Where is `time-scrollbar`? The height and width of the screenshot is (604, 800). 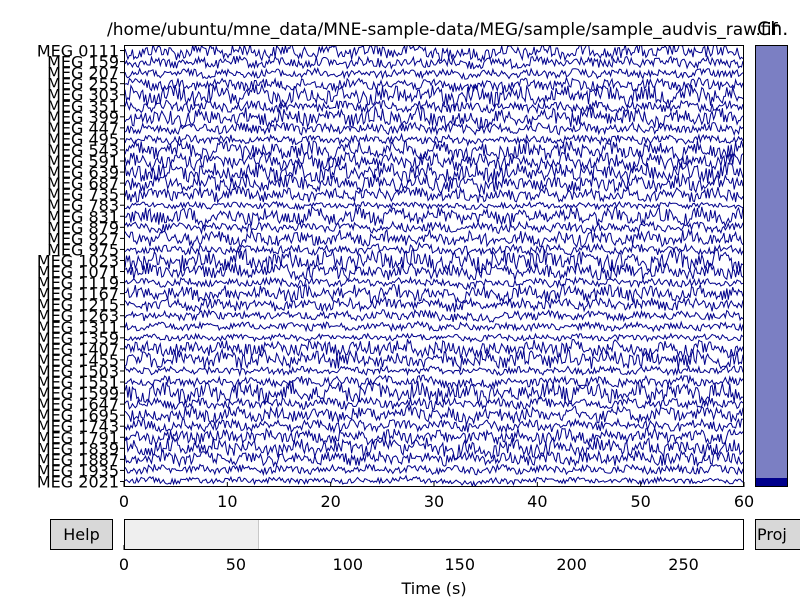 time-scrollbar is located at coordinates (434, 534).